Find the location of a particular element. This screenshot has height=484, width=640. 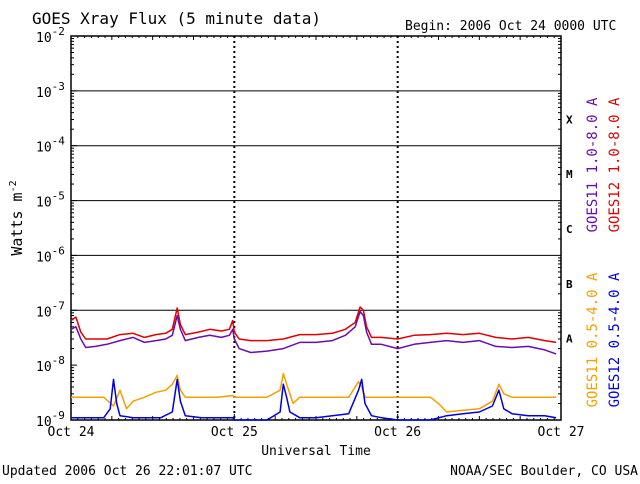

series-line-goes11-1-0-8-0-a is located at coordinates (313, 332).